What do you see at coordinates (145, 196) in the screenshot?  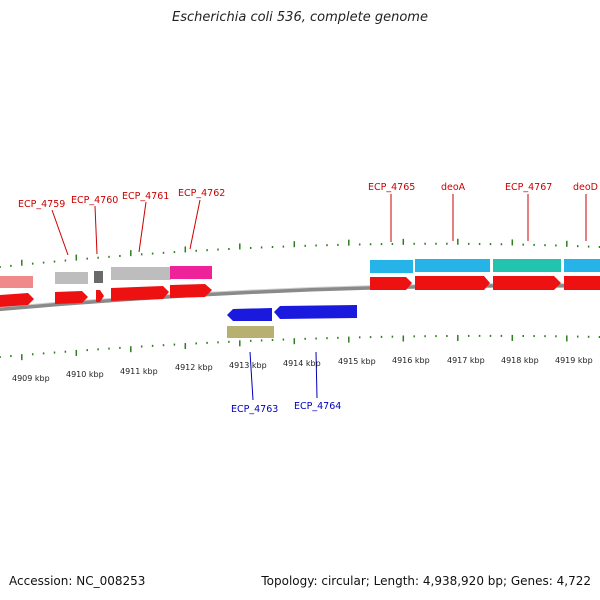 I see `gene-label-ECP_4761: ECP_4761` at bounding box center [145, 196].